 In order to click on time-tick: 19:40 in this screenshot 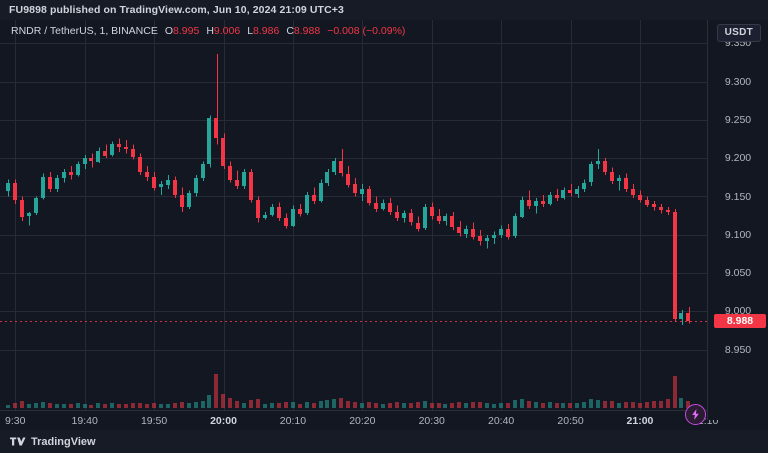, I will do `click(84, 421)`.